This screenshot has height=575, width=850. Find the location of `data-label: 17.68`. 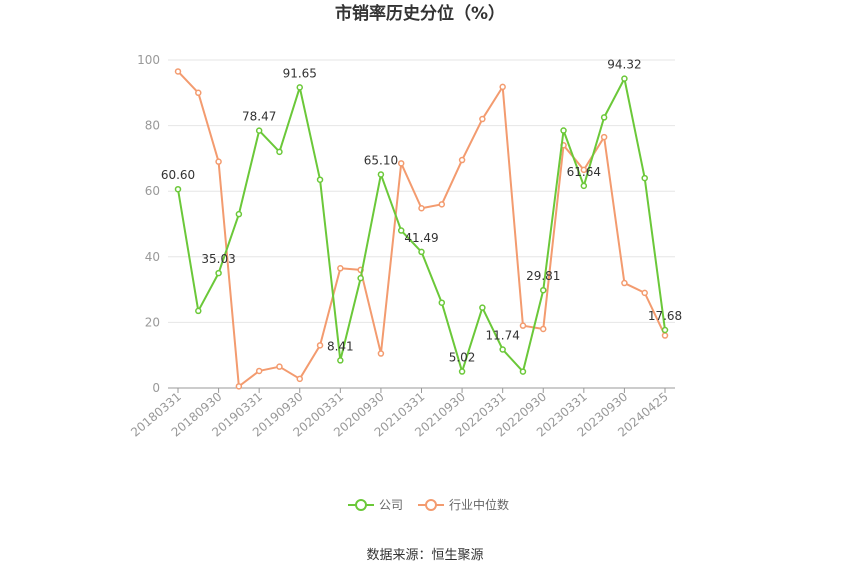

data-label: 17.68 is located at coordinates (665, 316).